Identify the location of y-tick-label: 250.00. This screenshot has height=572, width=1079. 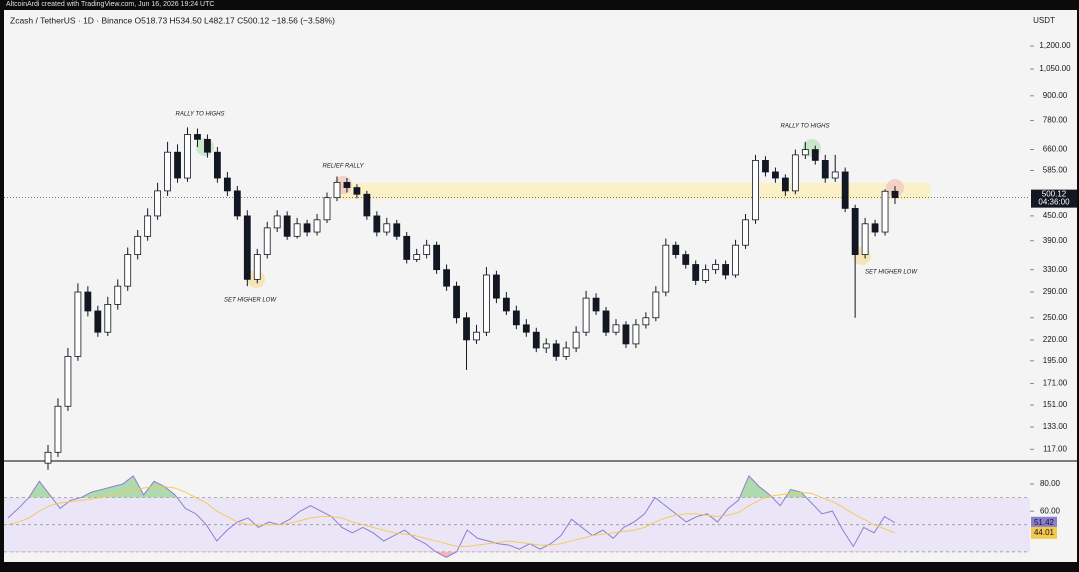
(1055, 317).